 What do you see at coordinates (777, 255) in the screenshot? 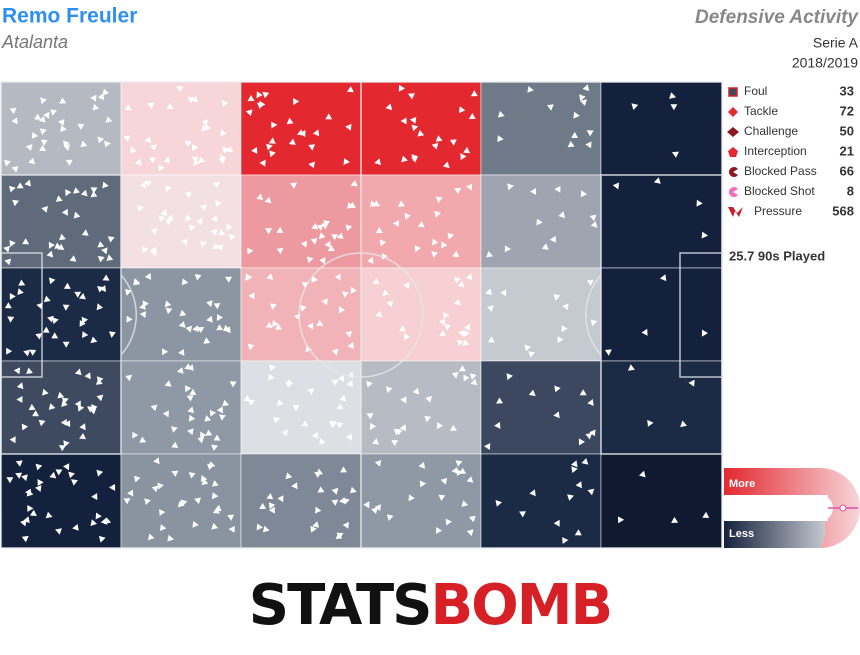
I see `played: 25.7 90s Played` at bounding box center [777, 255].